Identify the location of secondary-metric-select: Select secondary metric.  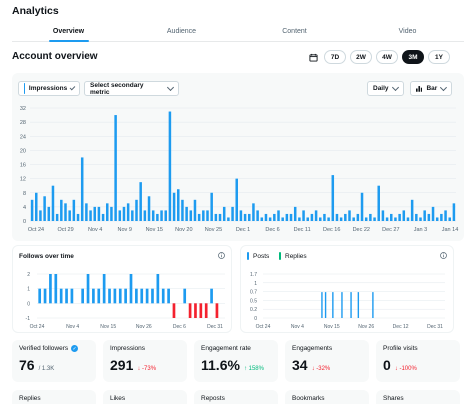
(131, 88).